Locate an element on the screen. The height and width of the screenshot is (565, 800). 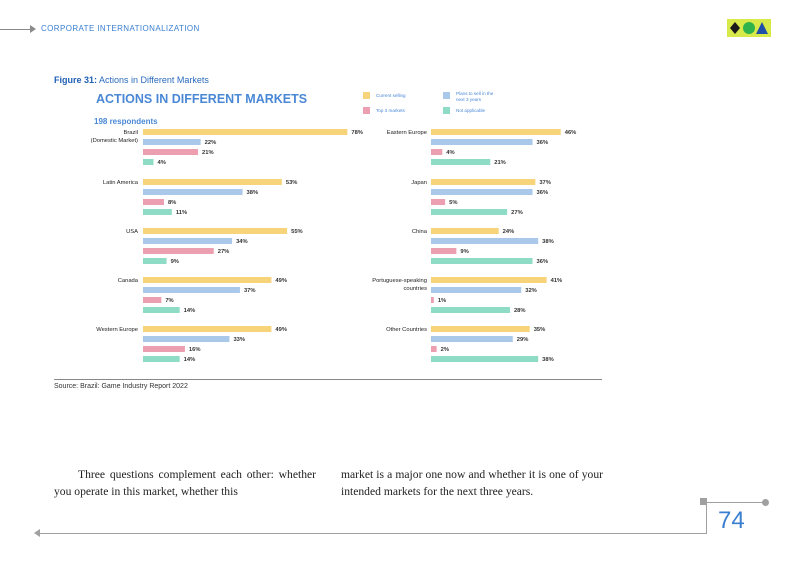
bar-usa-current-selling is located at coordinates (215, 231).